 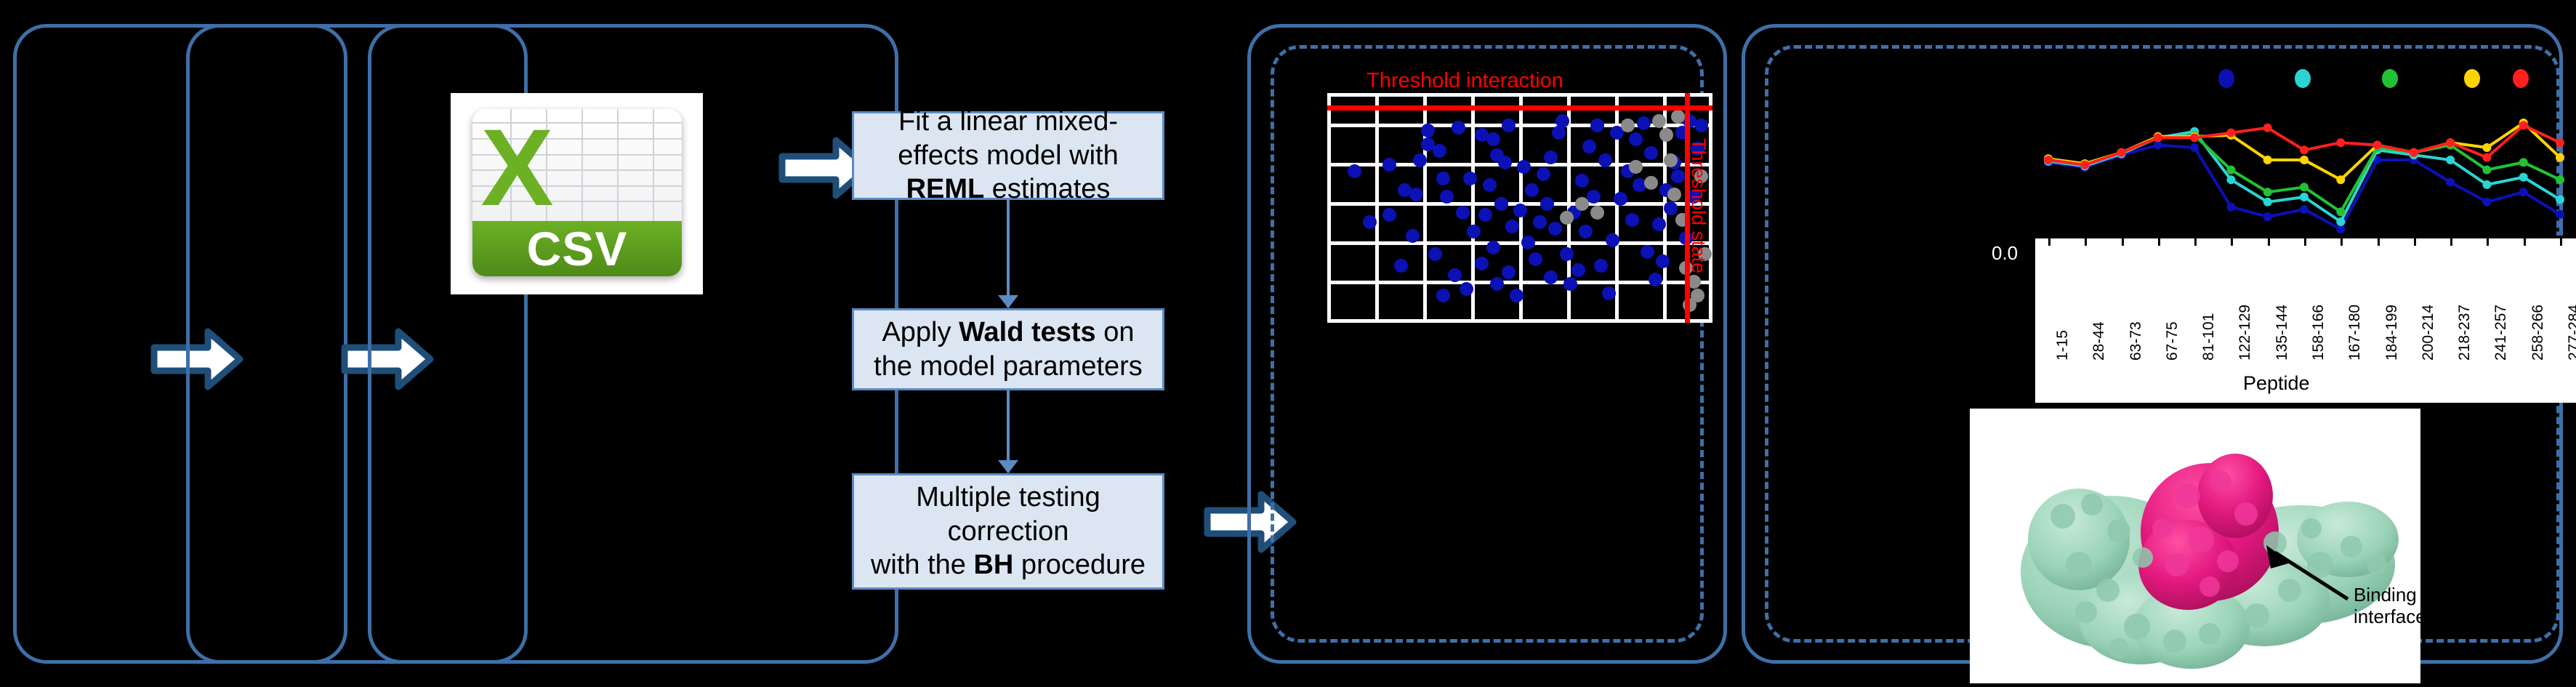 What do you see at coordinates (1519, 208) in the screenshot?
I see `scatter-point-layer` at bounding box center [1519, 208].